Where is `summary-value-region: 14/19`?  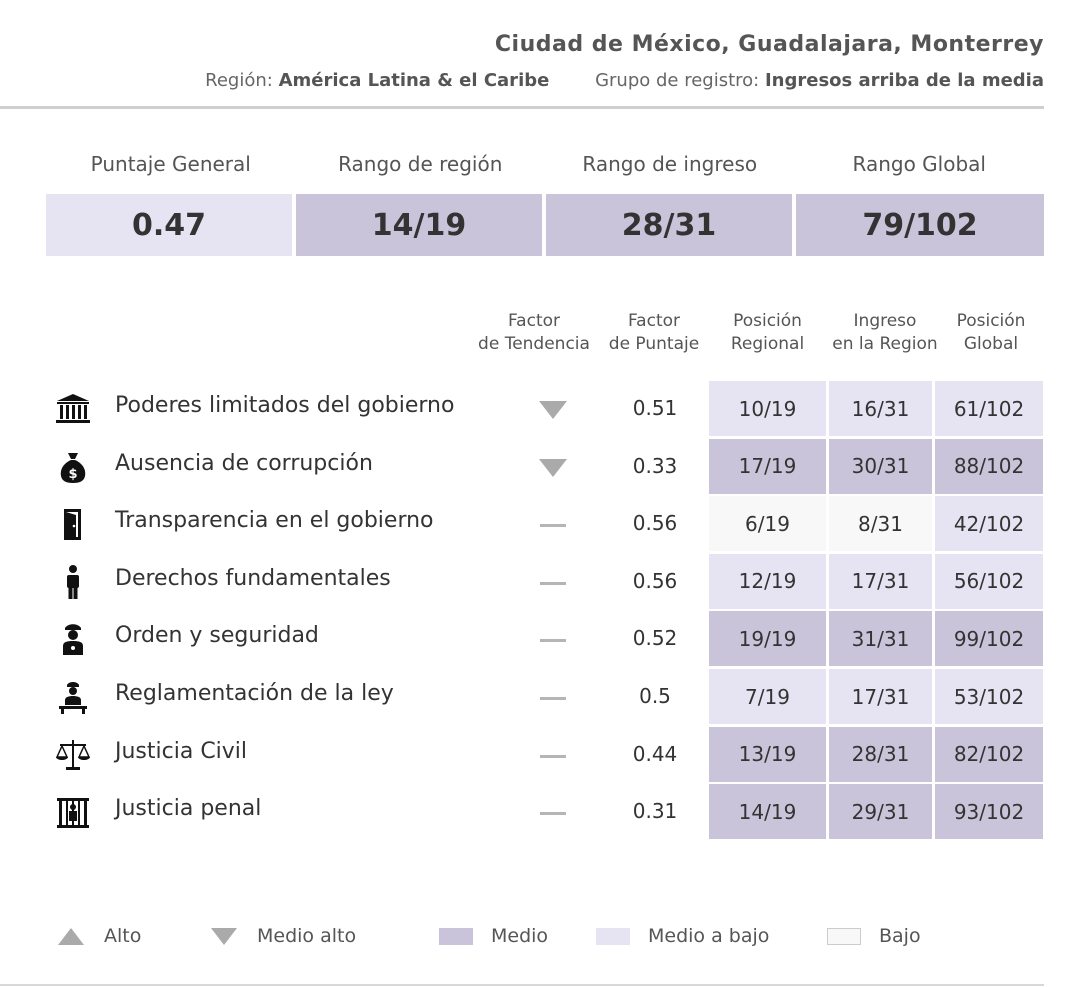
summary-value-region: 14/19 is located at coordinates (419, 225).